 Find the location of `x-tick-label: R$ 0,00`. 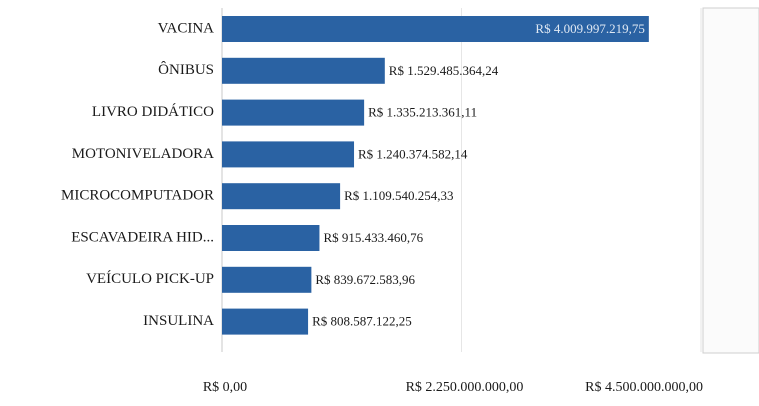

x-tick-label: R$ 0,00 is located at coordinates (225, 387).